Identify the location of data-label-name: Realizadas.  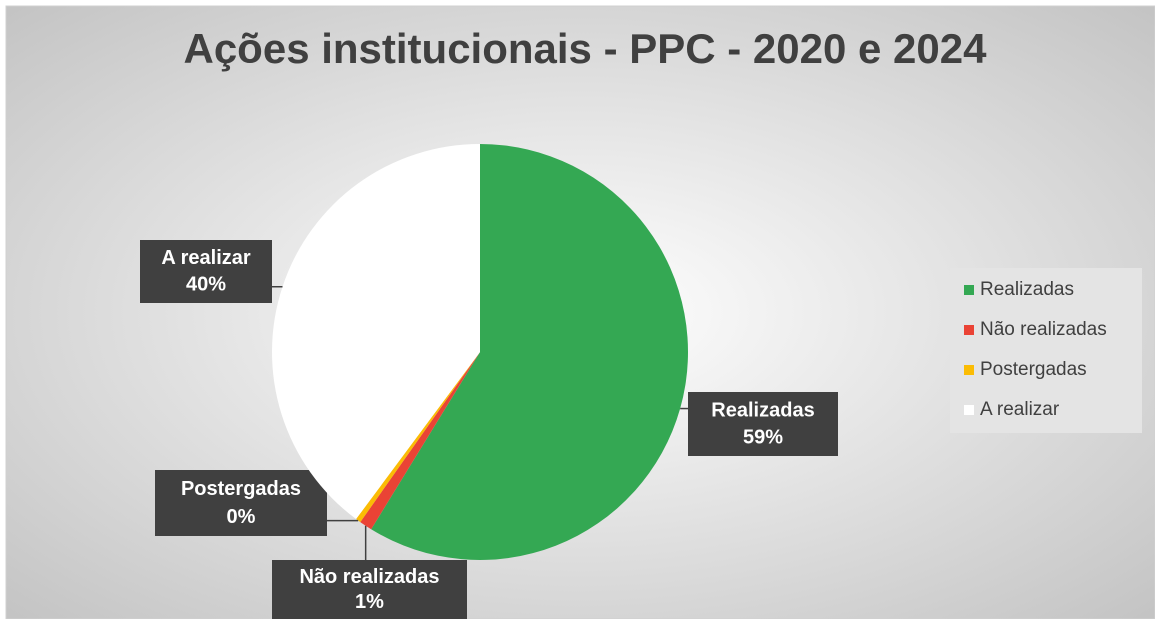
(762, 410).